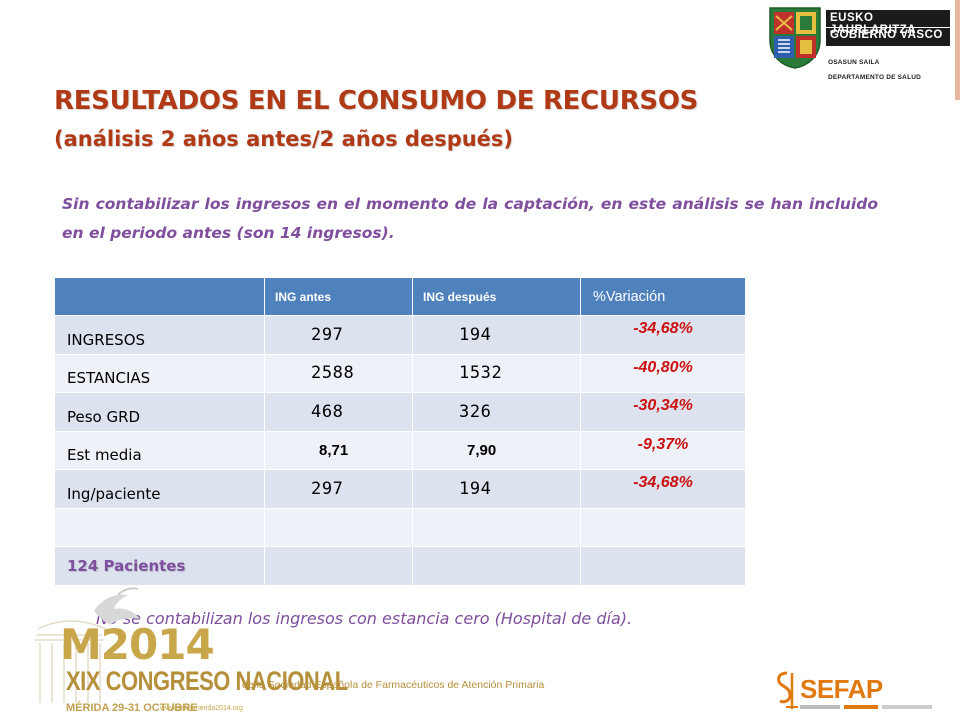 The image size is (960, 720). I want to click on congress-date: MÉRIDA 29-31 OCTUBRE, so click(132, 708).